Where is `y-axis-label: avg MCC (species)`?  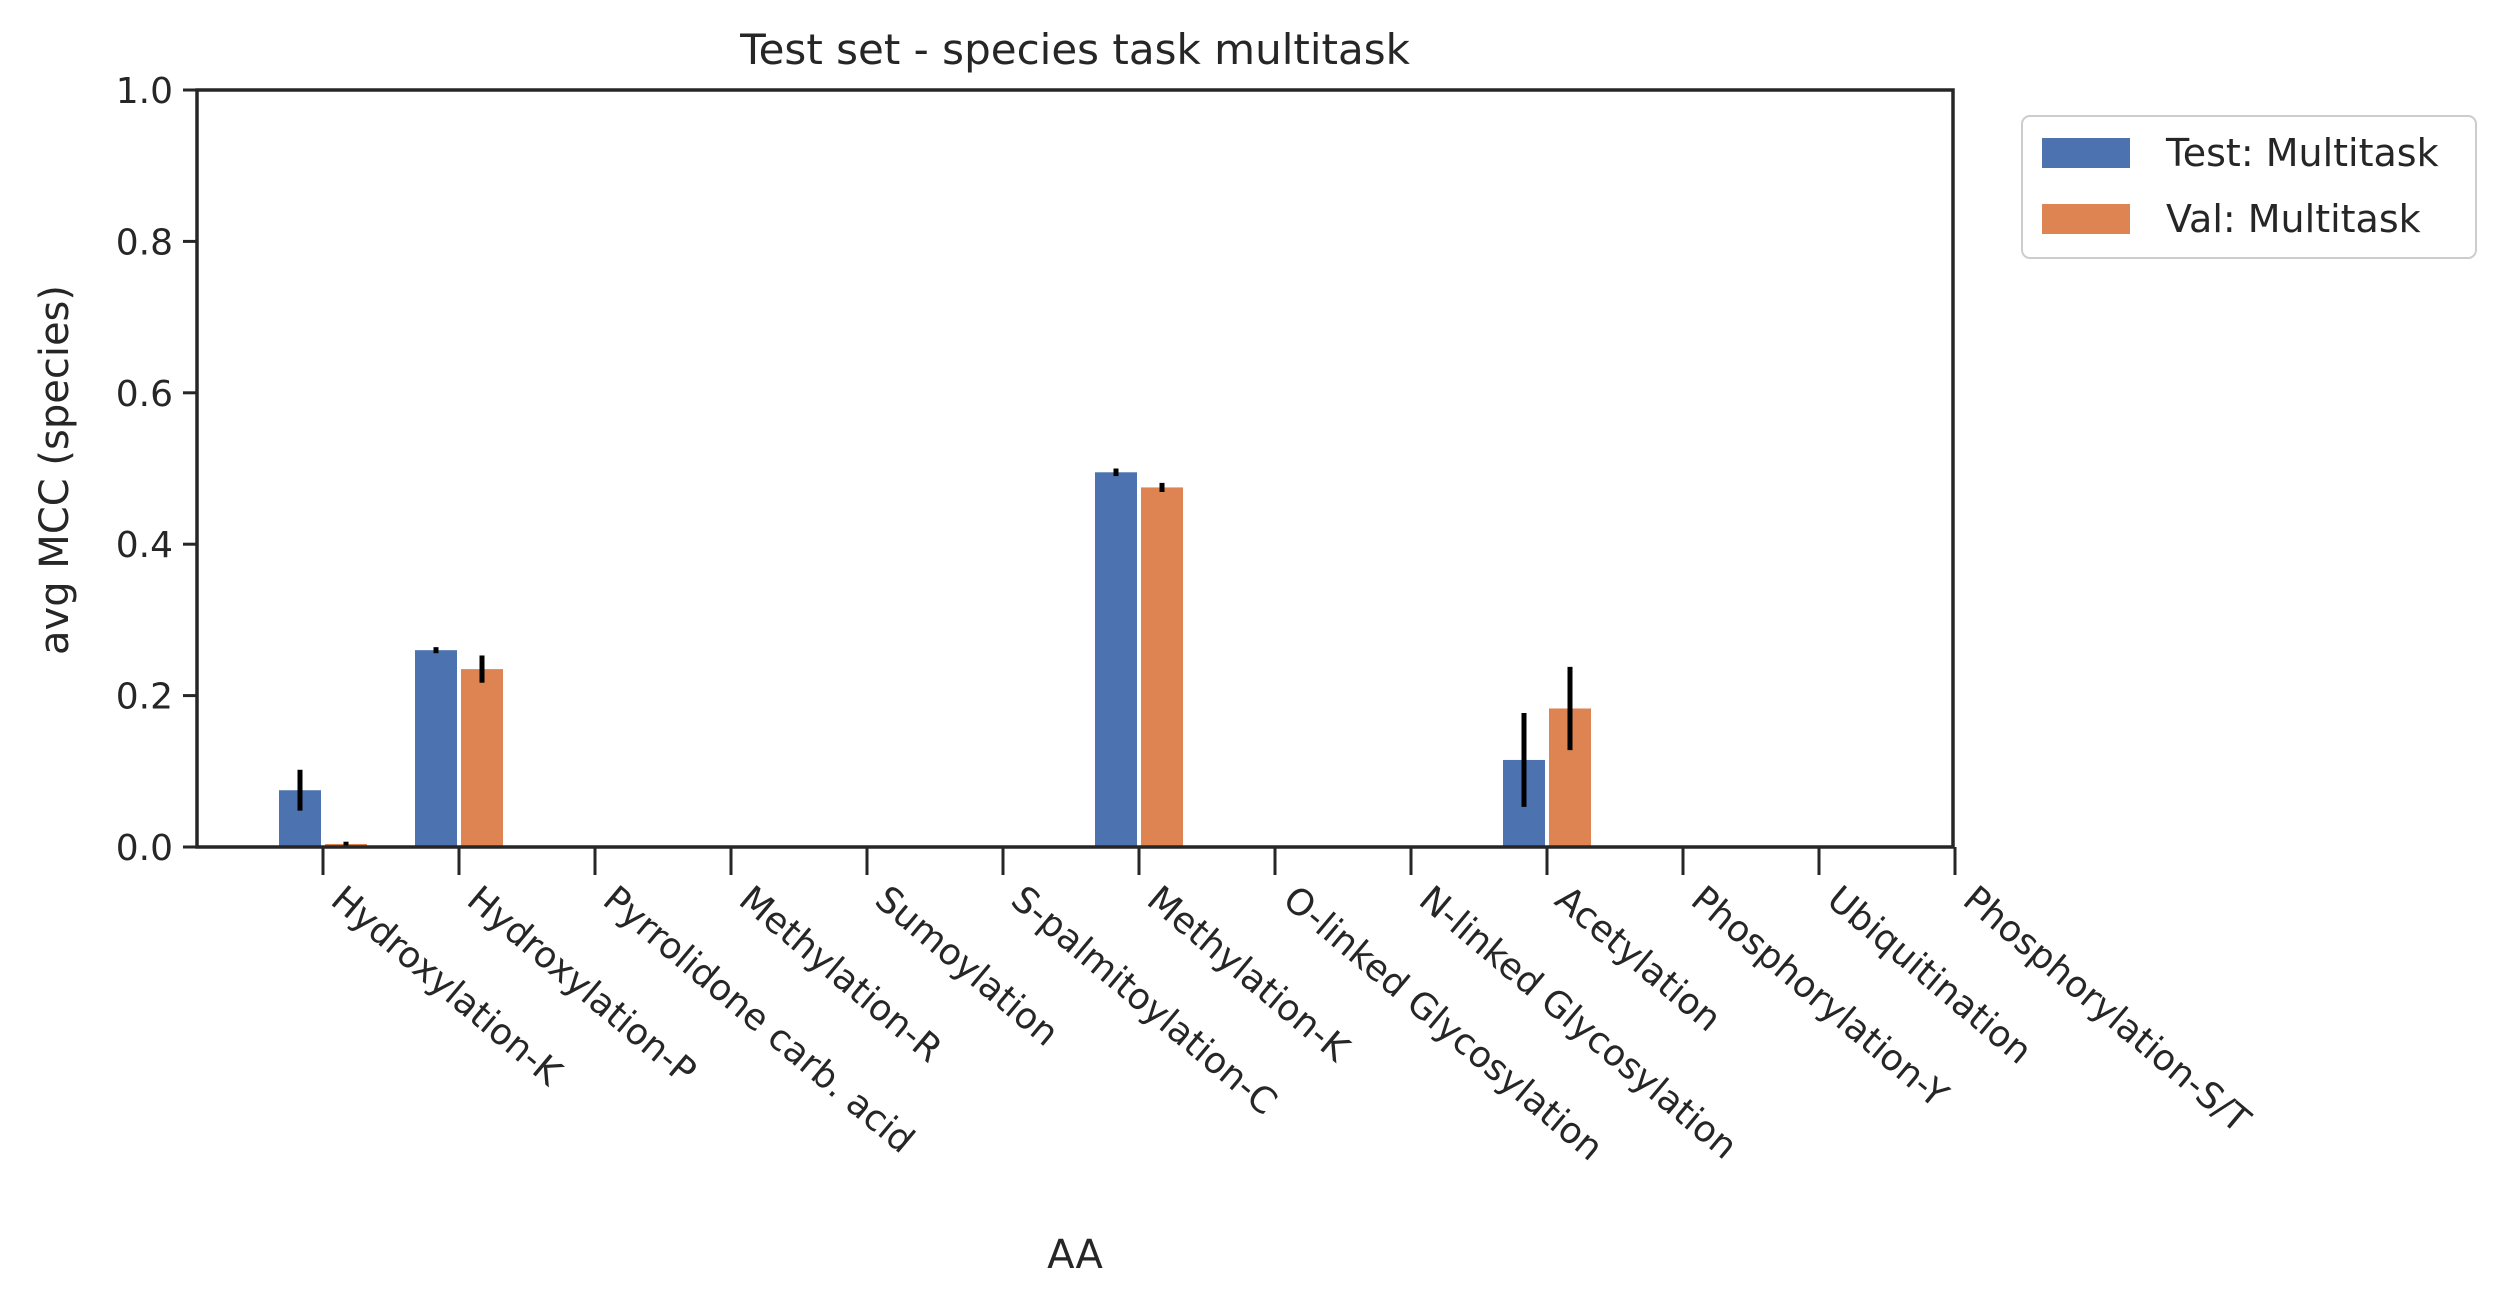 y-axis-label: avg MCC (species) is located at coordinates (55, 470).